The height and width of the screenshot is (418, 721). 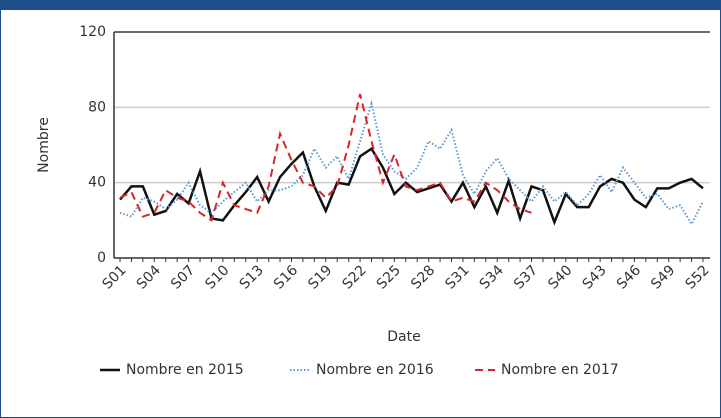 What do you see at coordinates (663, 277) in the screenshot?
I see `x-tick-label: S49` at bounding box center [663, 277].